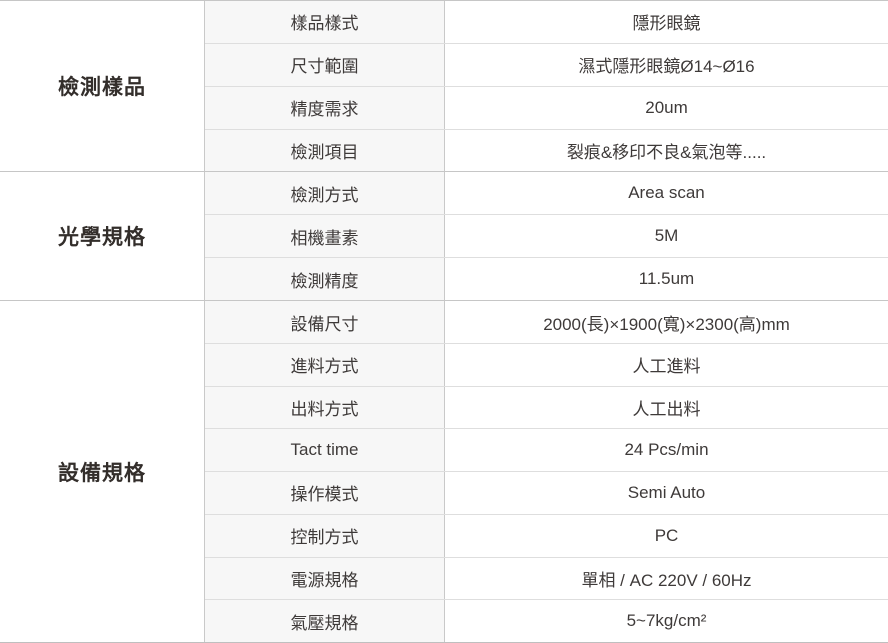 This screenshot has width=888, height=643. I want to click on table-row: 尺寸範圍 濕式隱形眼鏡Ø14~Ø16, so click(546, 65).